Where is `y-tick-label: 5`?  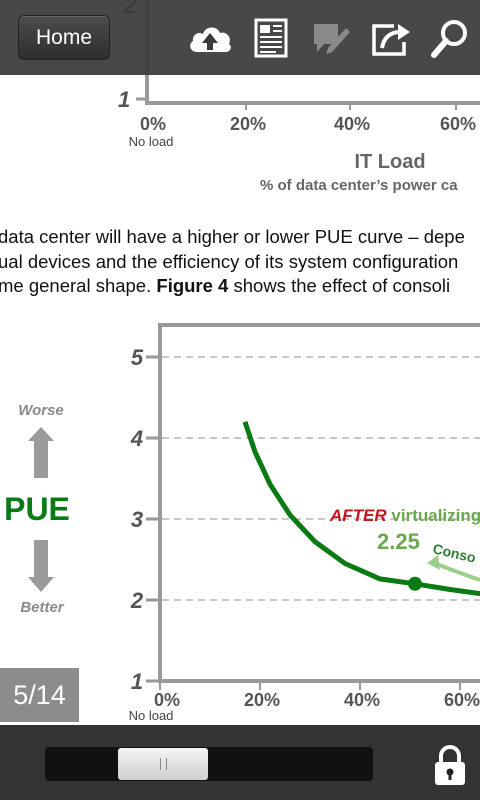
y-tick-label: 5 is located at coordinates (137, 357).